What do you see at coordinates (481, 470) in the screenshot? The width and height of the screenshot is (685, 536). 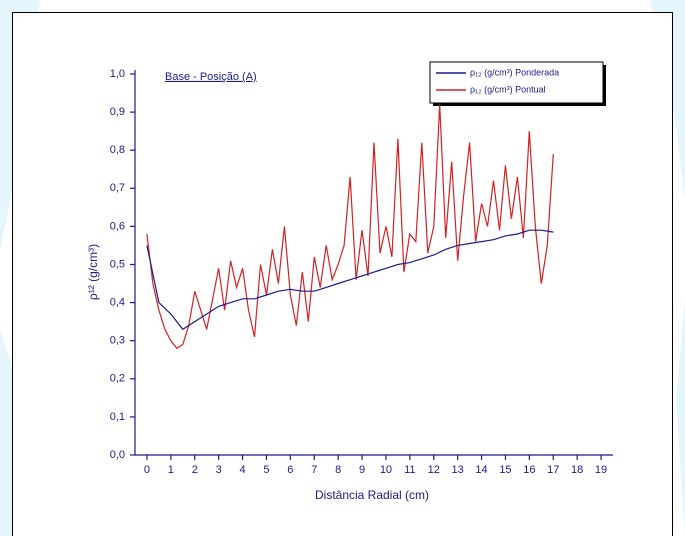 I see `x-tick-label: 14` at bounding box center [481, 470].